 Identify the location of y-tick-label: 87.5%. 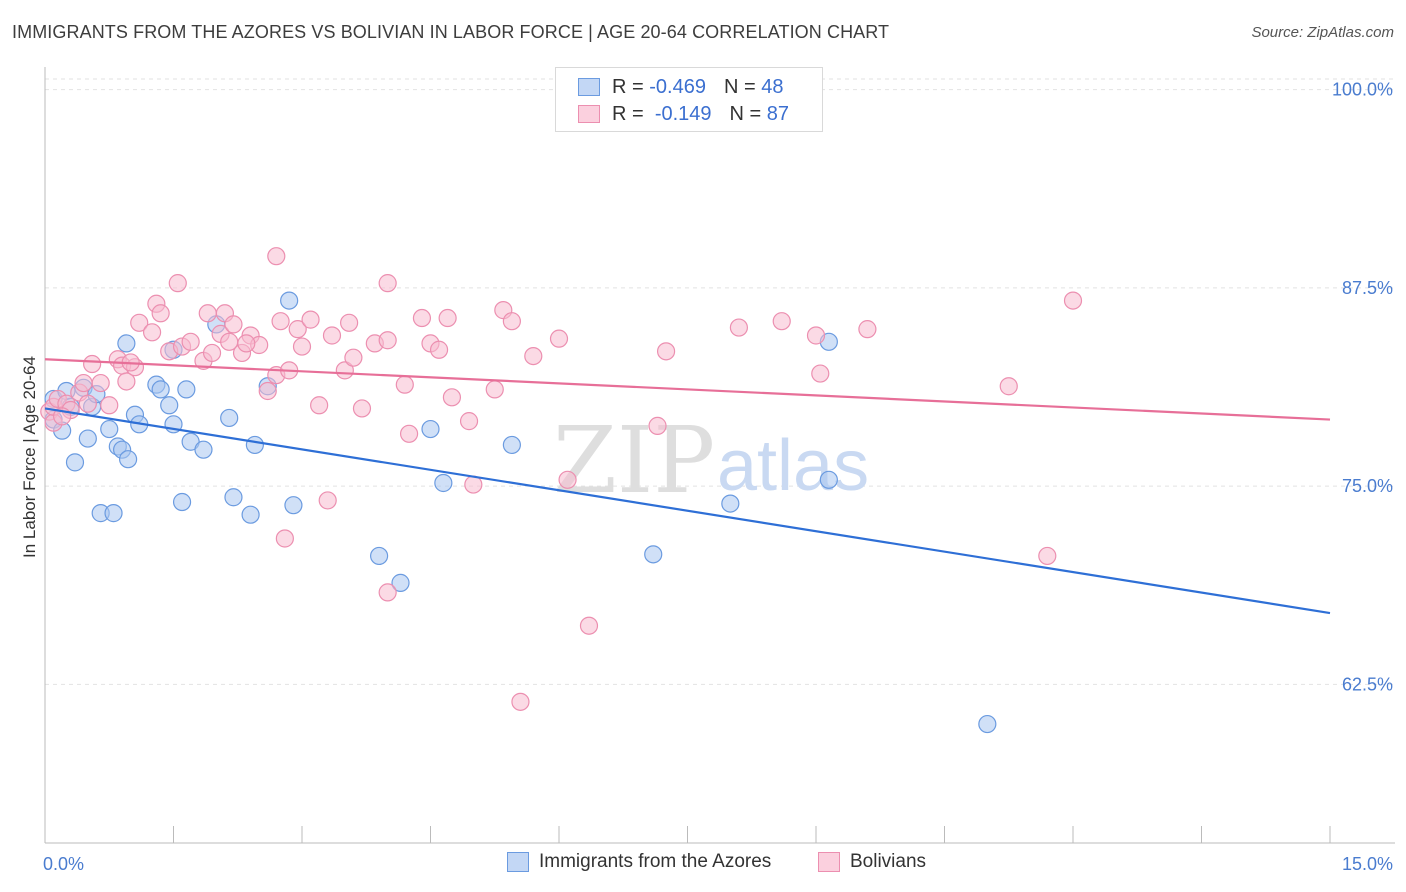
(1367, 288).